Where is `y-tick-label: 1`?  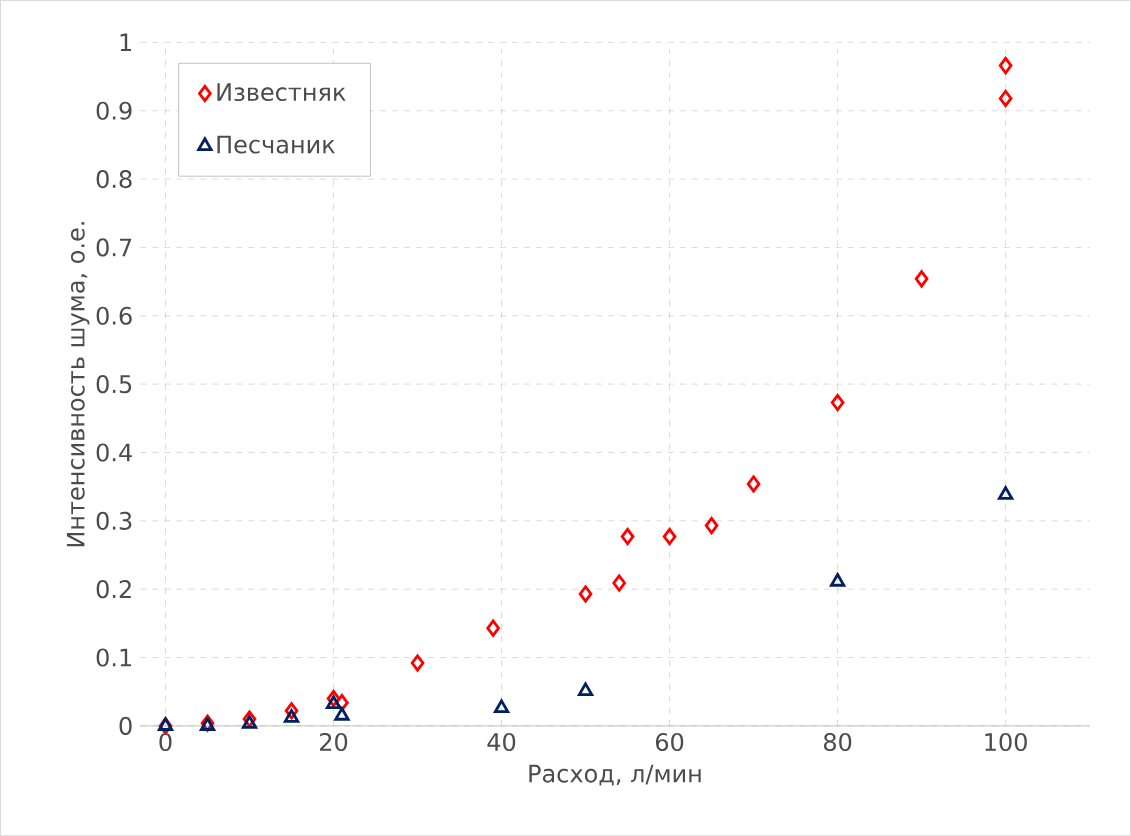
y-tick-label: 1 is located at coordinates (126, 42).